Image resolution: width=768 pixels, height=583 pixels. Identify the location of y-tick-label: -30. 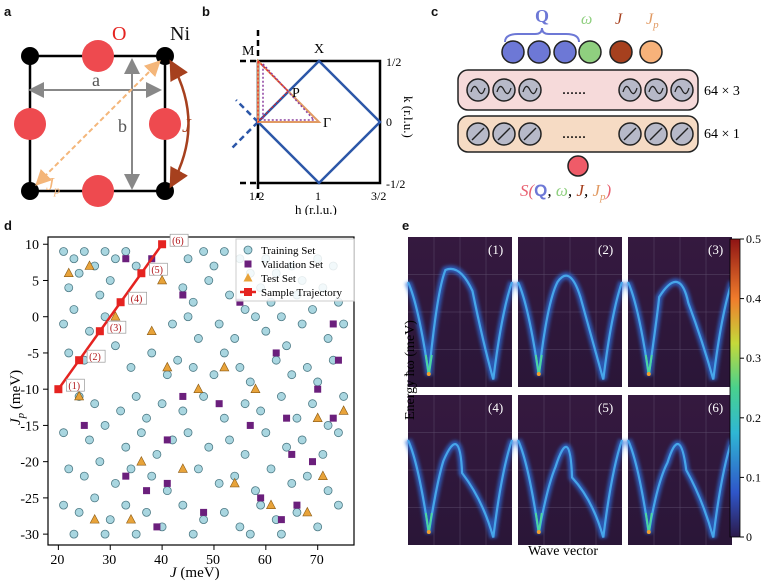
(29, 535).